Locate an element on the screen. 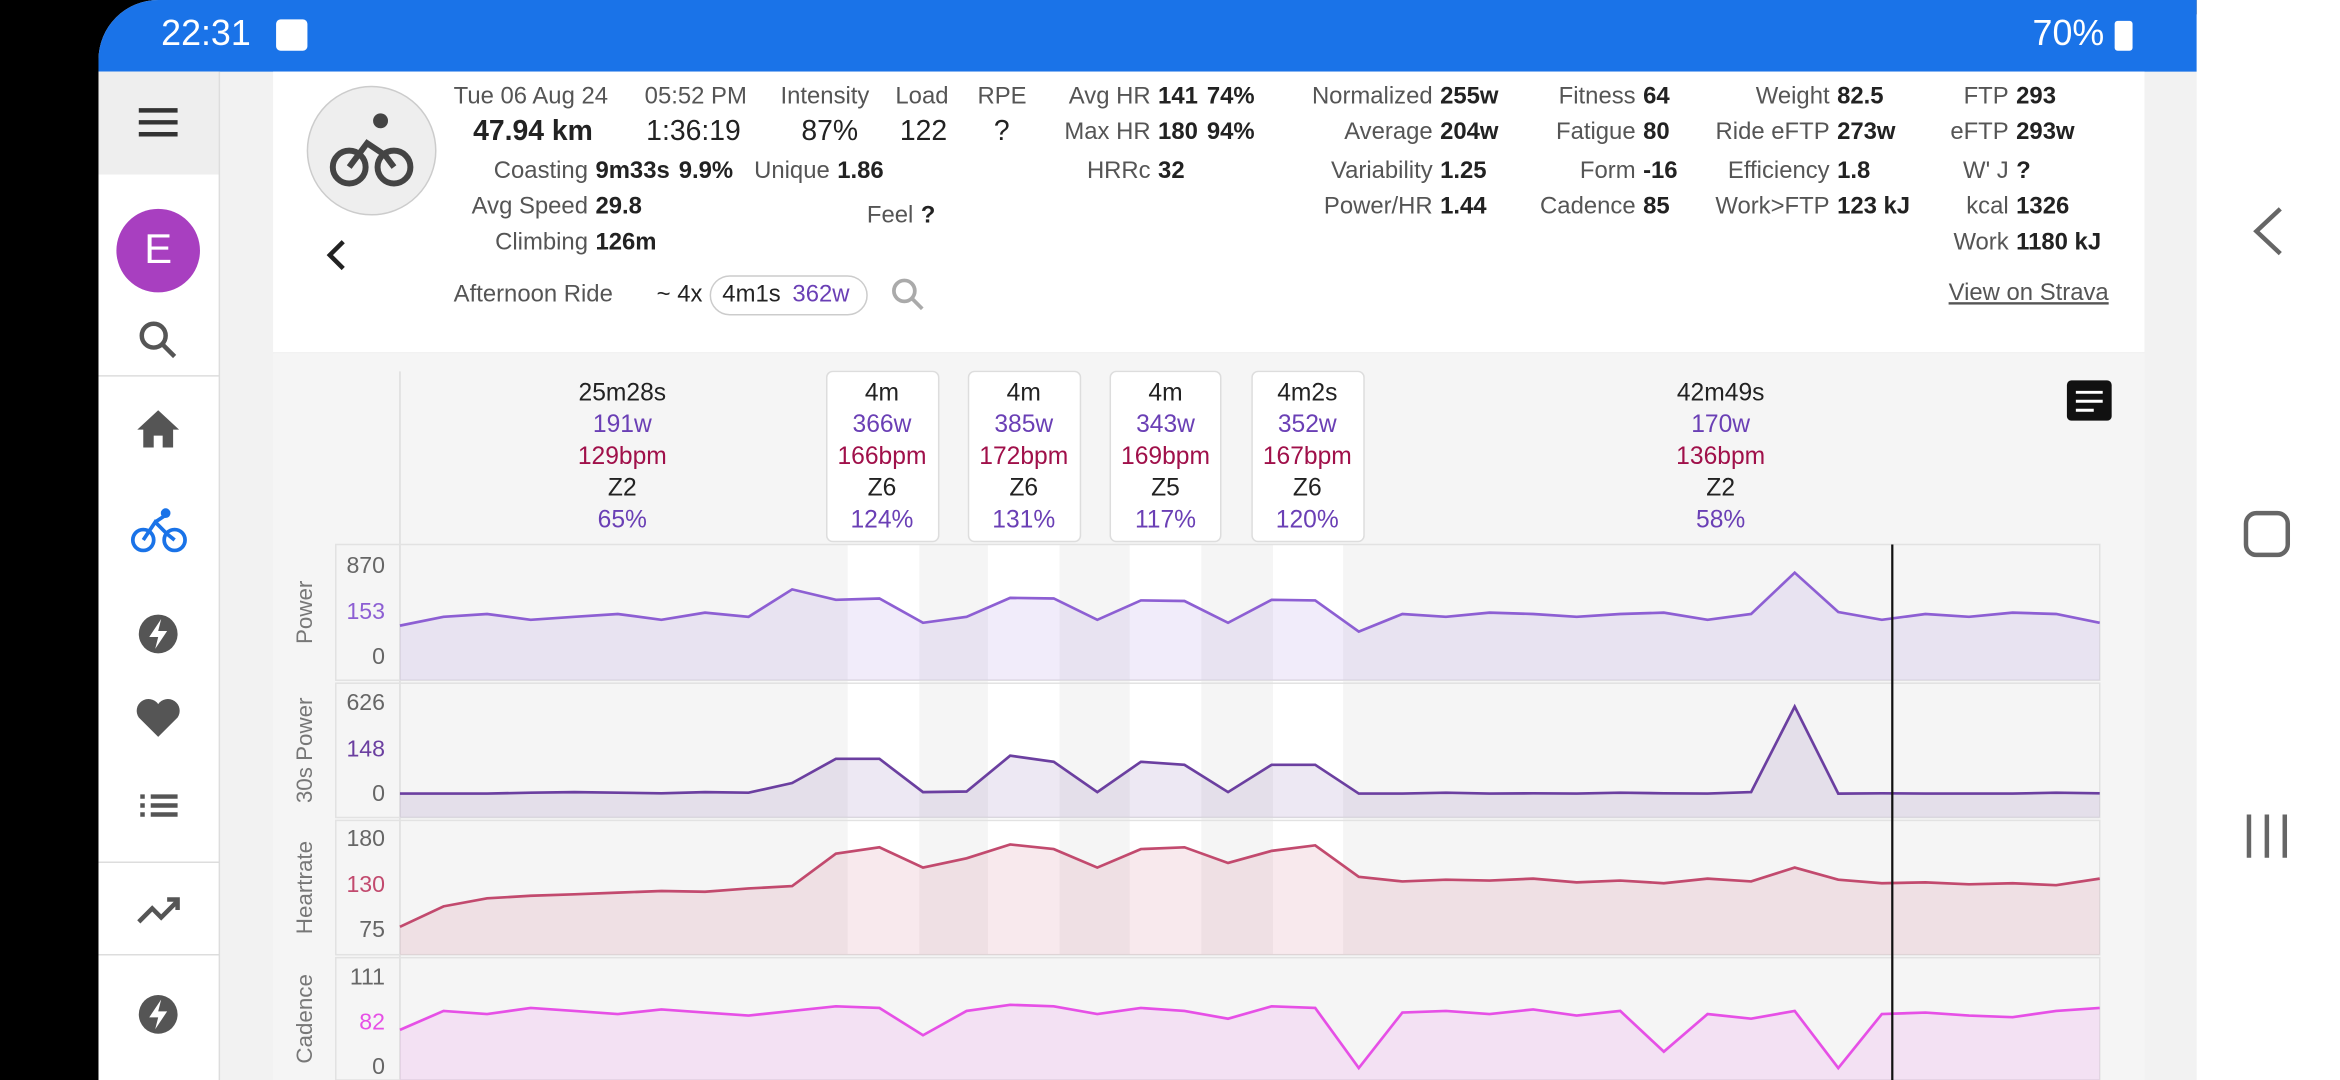 The image size is (2340, 1080). metric-label: RPE is located at coordinates (1001, 95).